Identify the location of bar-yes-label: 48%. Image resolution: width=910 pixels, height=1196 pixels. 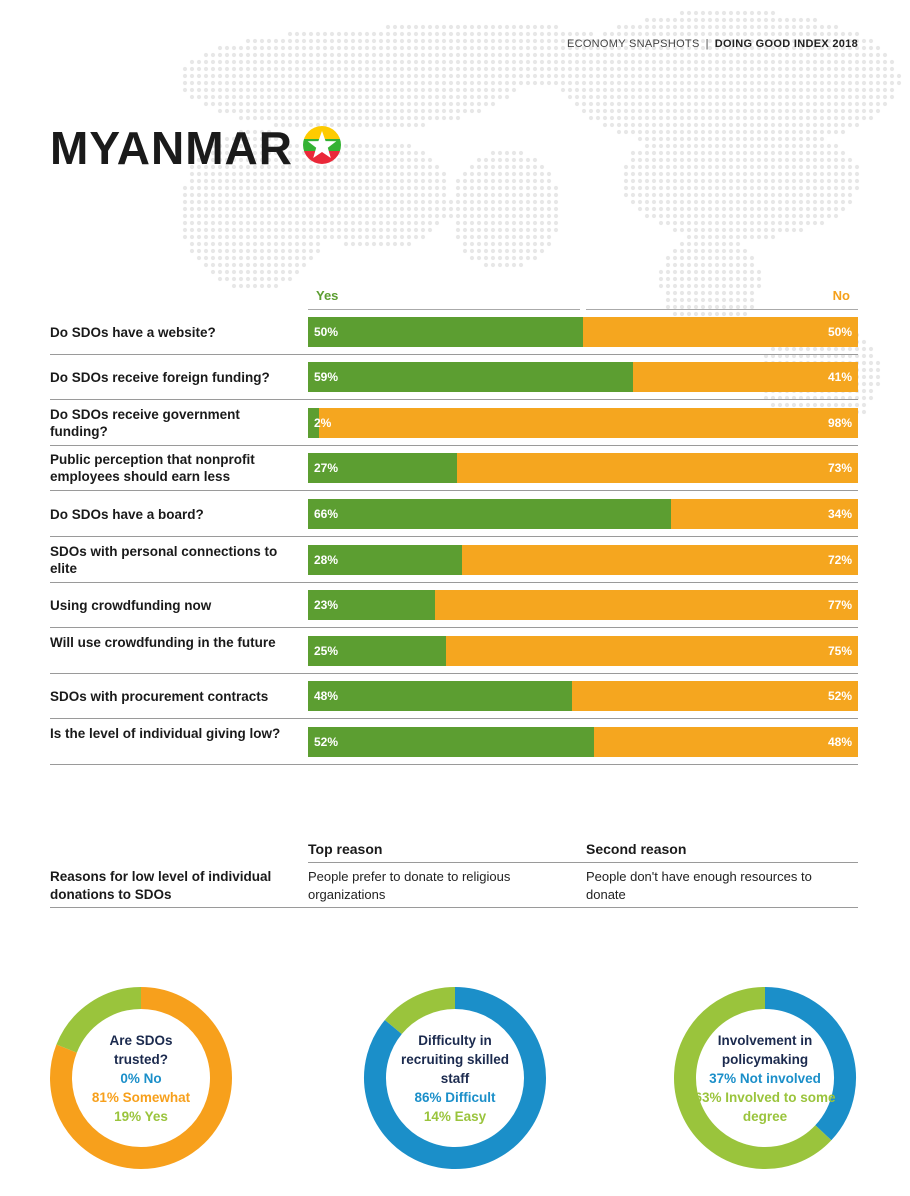
(326, 696).